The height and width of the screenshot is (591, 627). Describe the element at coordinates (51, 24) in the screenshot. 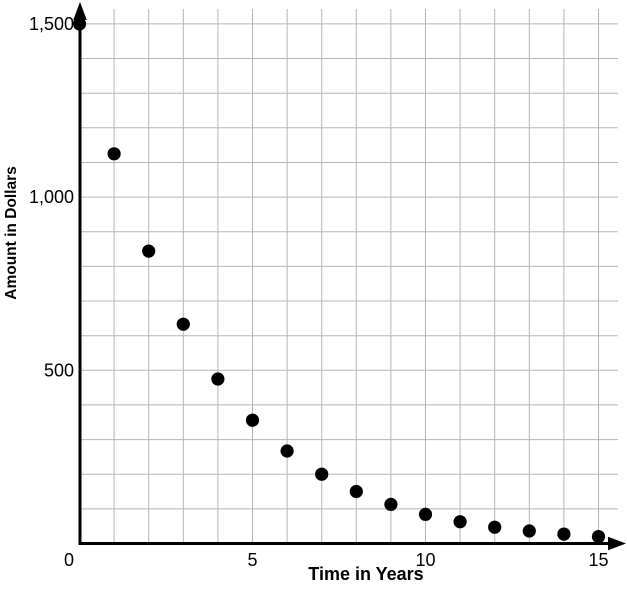

I see `y-tick-label: 1,500` at that location.